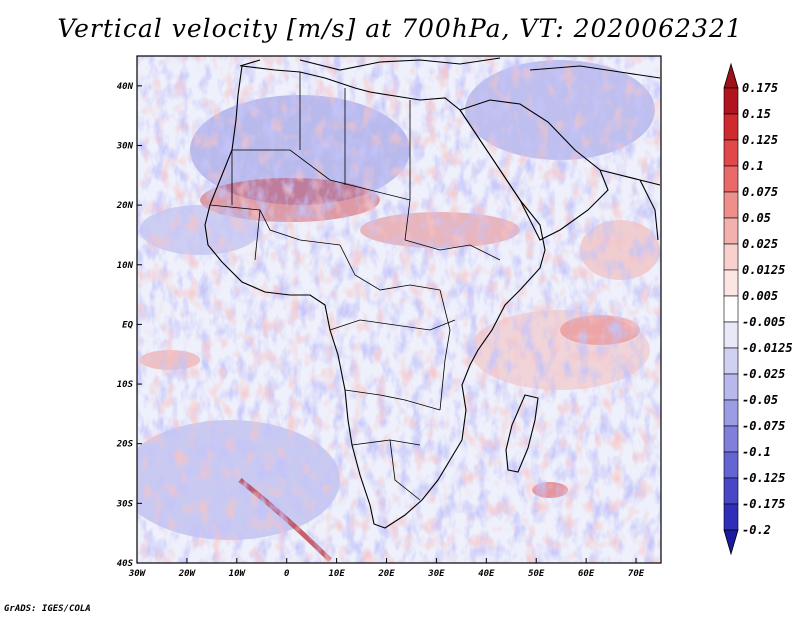  I want to click on colorbar-label: -0.2, so click(756, 530).